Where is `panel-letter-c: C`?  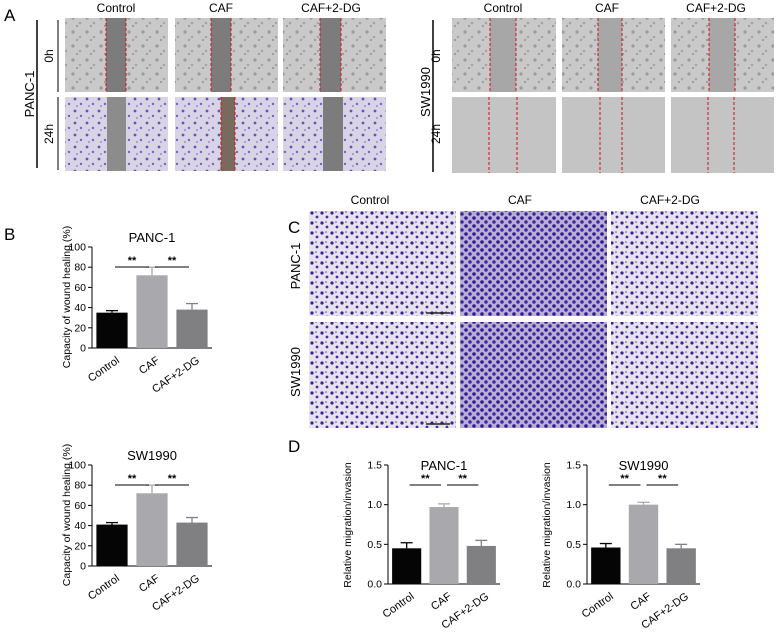 panel-letter-c: C is located at coordinates (294, 227).